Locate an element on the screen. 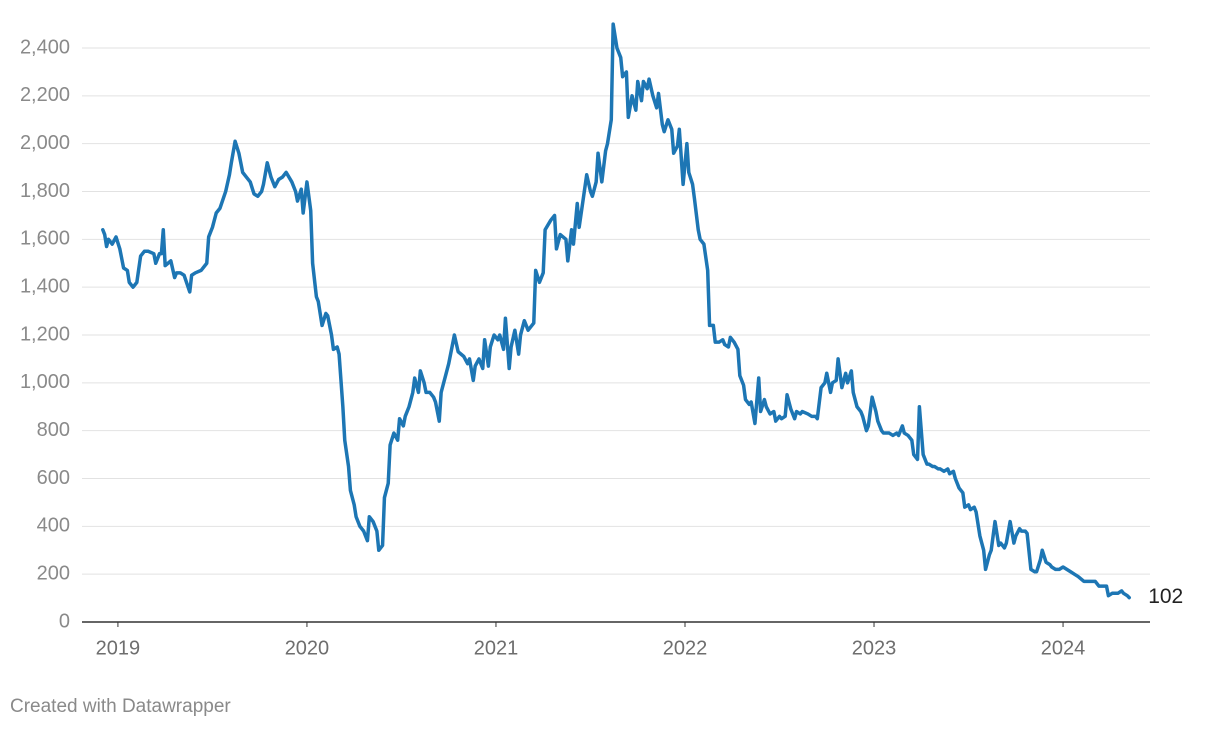  x-tick-label: 2021 is located at coordinates (496, 648).